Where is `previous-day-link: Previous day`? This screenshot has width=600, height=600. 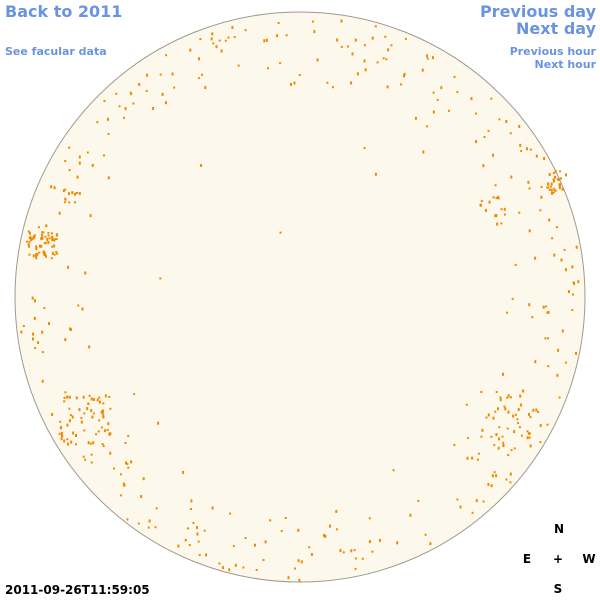
previous-day-link: Previous day is located at coordinates (537, 11).